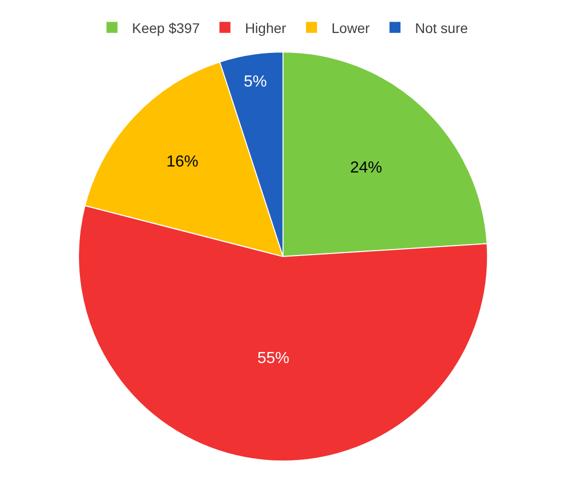 The height and width of the screenshot is (481, 566). I want to click on legend-label: Higher, so click(265, 28).